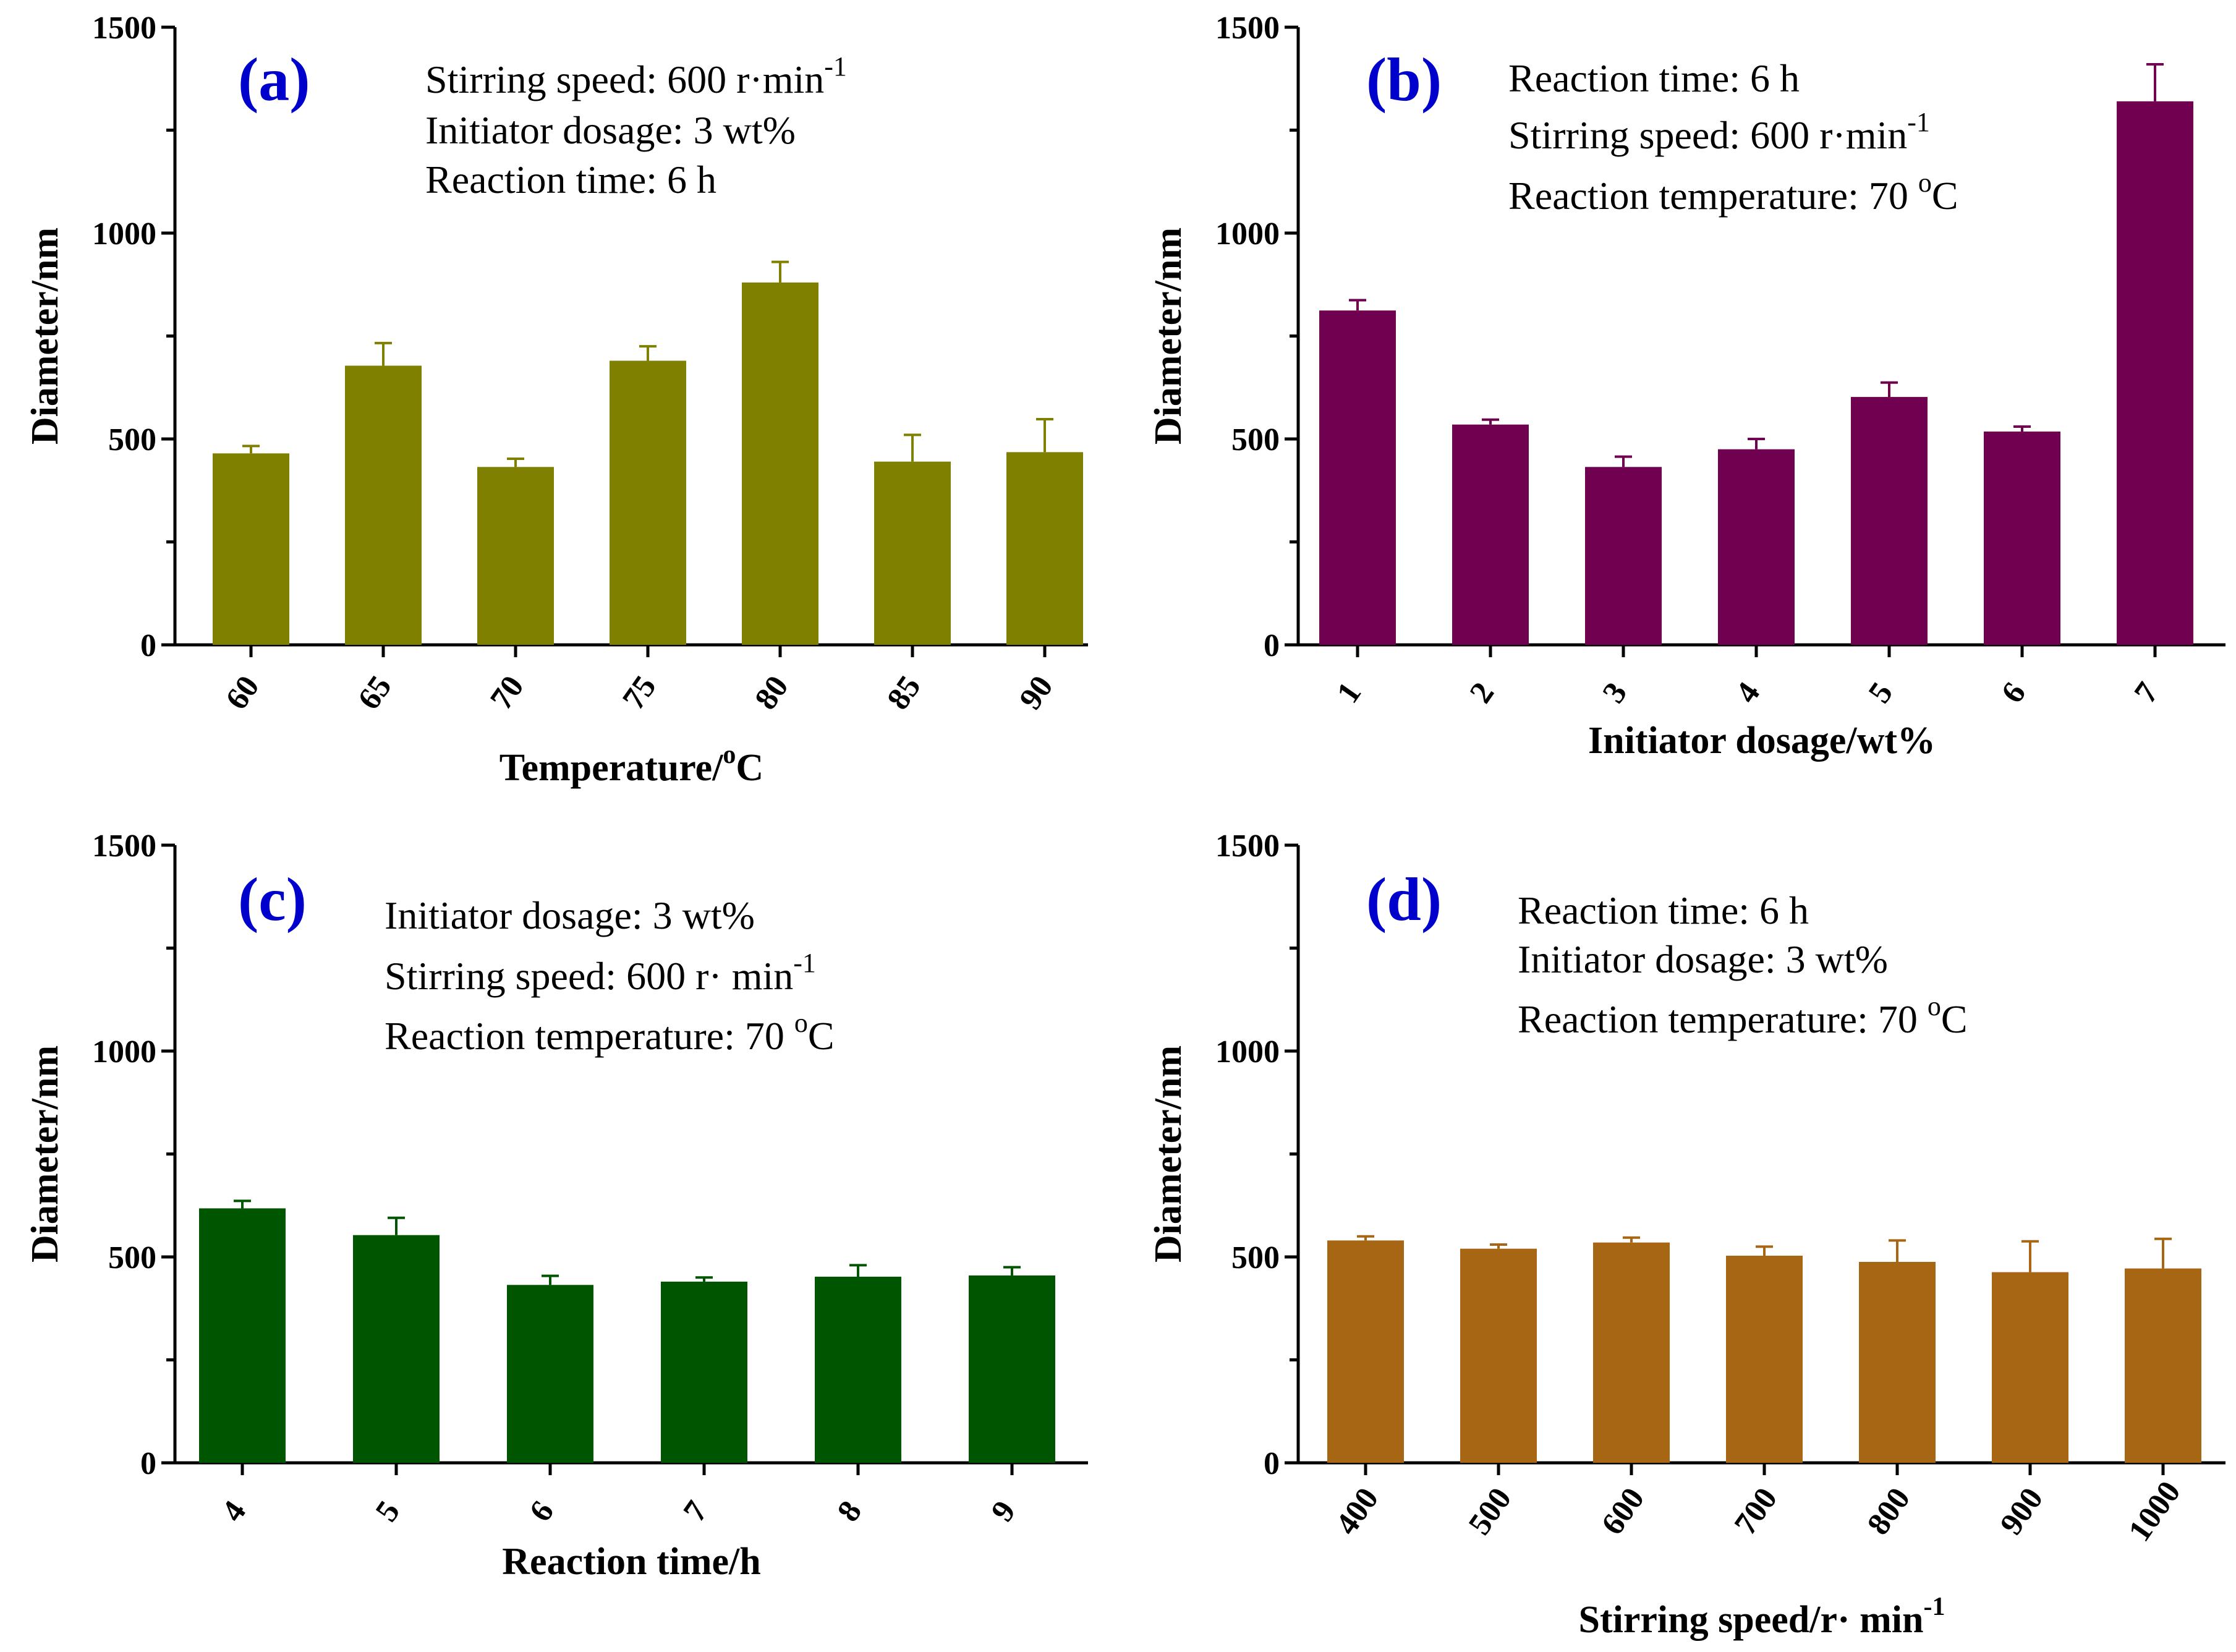 Image resolution: width=2236 pixels, height=1652 pixels. Describe the element at coordinates (2014, 693) in the screenshot. I see `x-tick-label: 6` at that location.